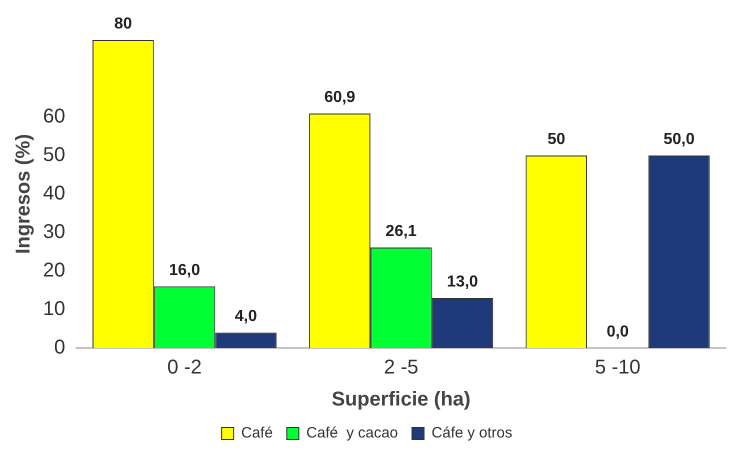  Describe the element at coordinates (54, 271) in the screenshot. I see `y-tick-label: 20` at that location.